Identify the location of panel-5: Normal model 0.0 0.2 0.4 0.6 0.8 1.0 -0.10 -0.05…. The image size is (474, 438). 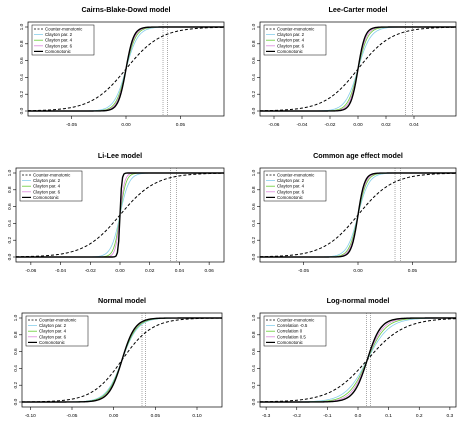
(118, 357).